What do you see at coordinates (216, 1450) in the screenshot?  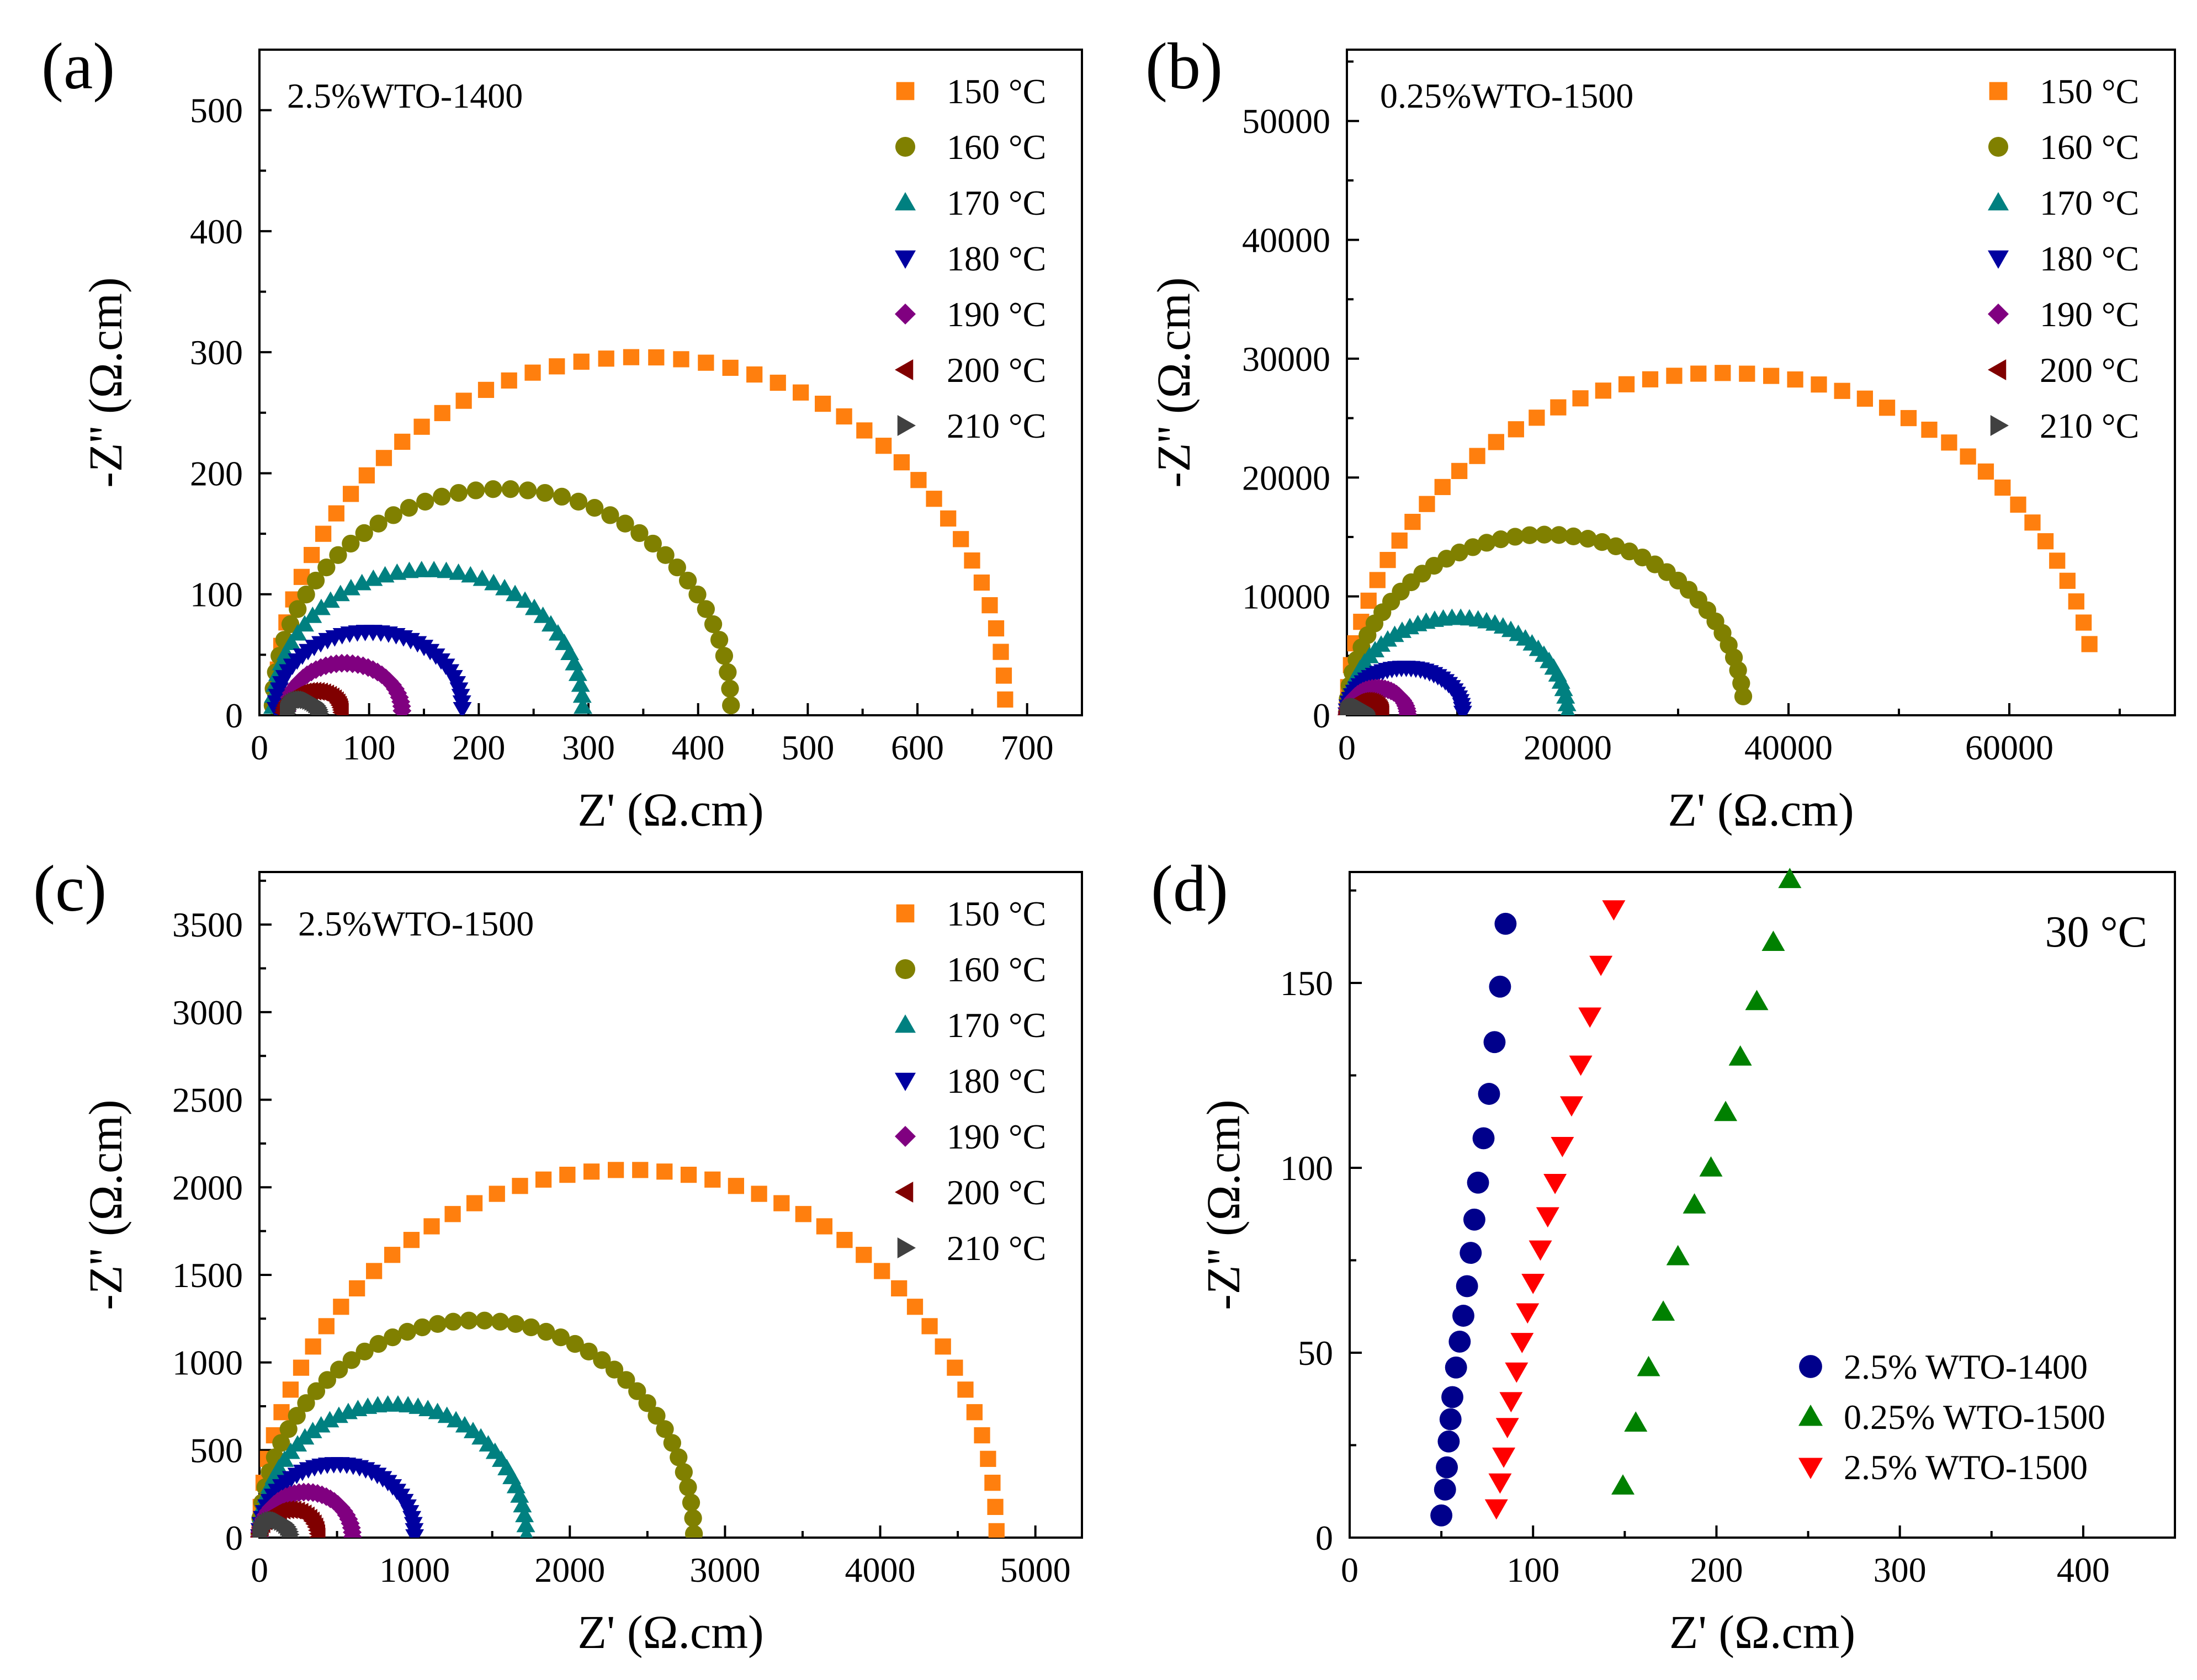 I see `y-tick-label: 500` at bounding box center [216, 1450].